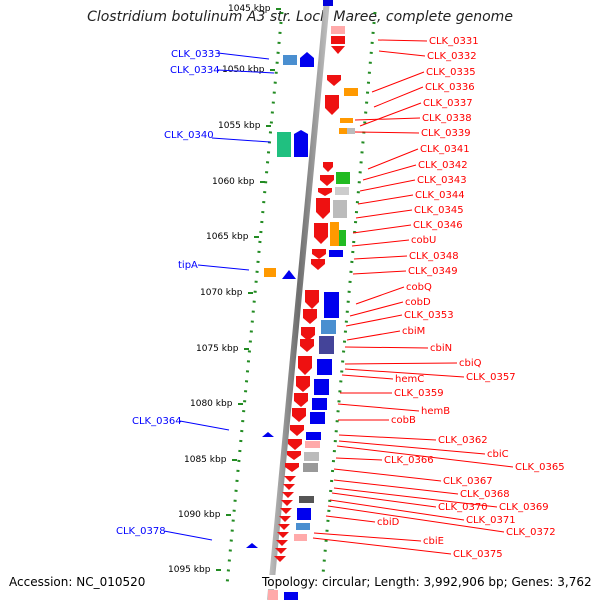  I want to click on scale-tick-label: 1065 kbp, so click(227, 237).